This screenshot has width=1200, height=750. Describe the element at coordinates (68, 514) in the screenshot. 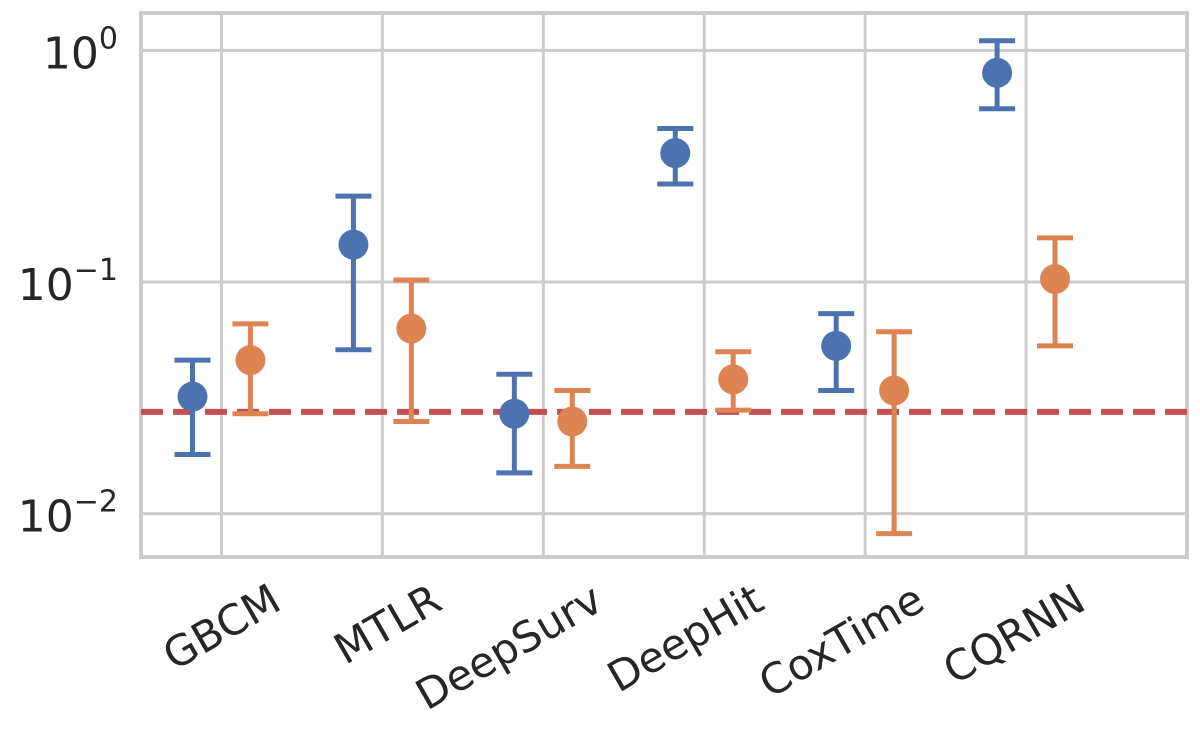

I see `y-tick-label: 10⁻²` at that location.